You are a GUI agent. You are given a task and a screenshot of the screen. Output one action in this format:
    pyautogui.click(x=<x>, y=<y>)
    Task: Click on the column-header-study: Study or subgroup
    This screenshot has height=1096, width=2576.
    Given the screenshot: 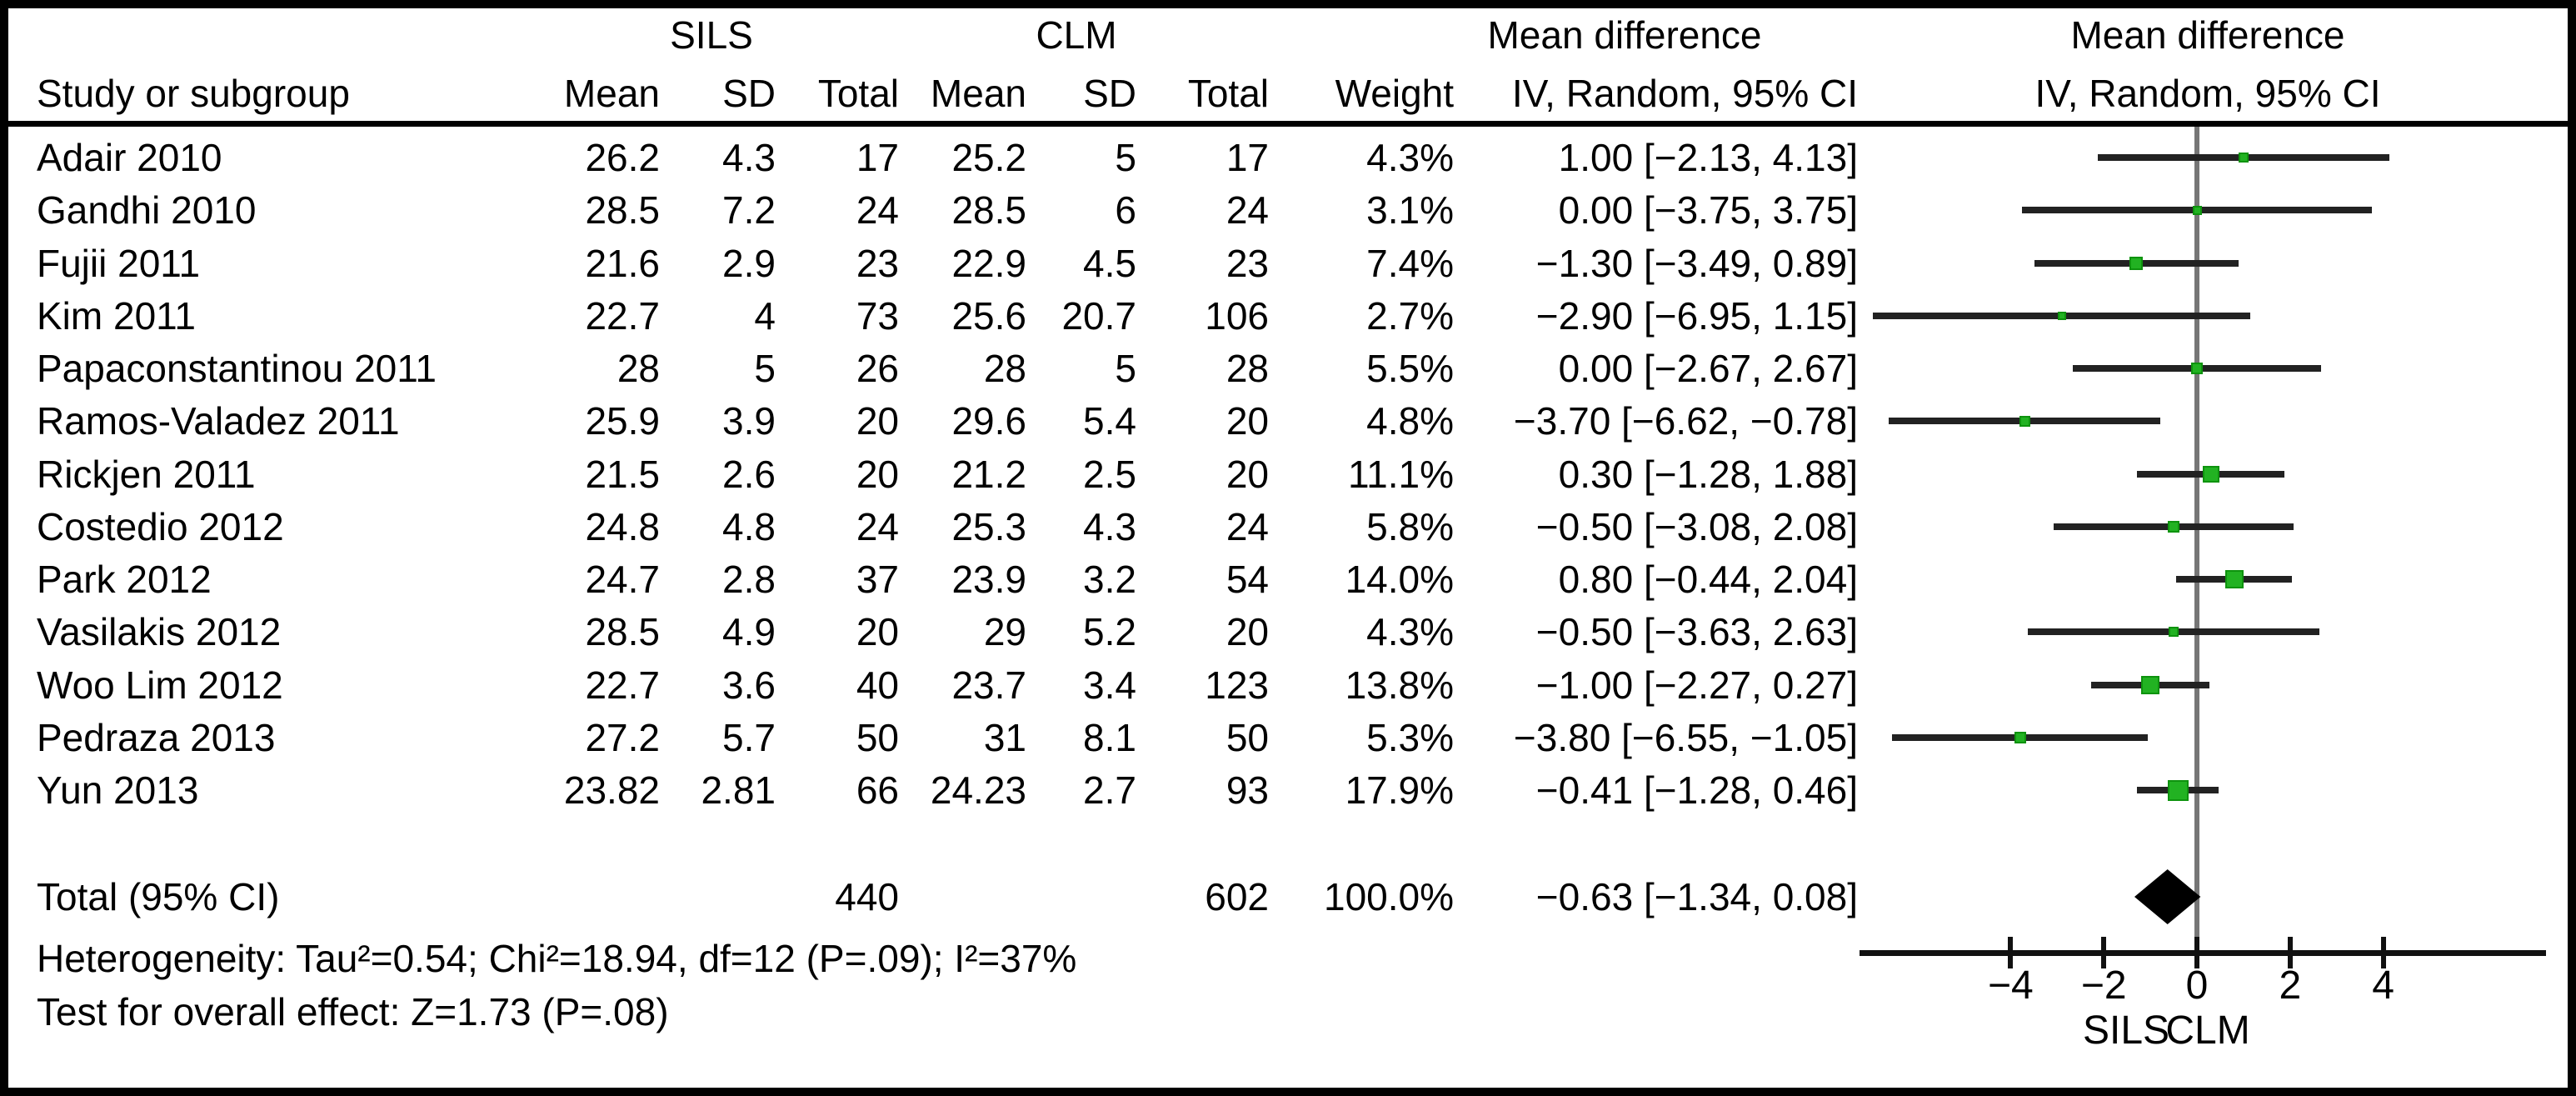 What is the action you would take?
    pyautogui.click(x=193, y=93)
    